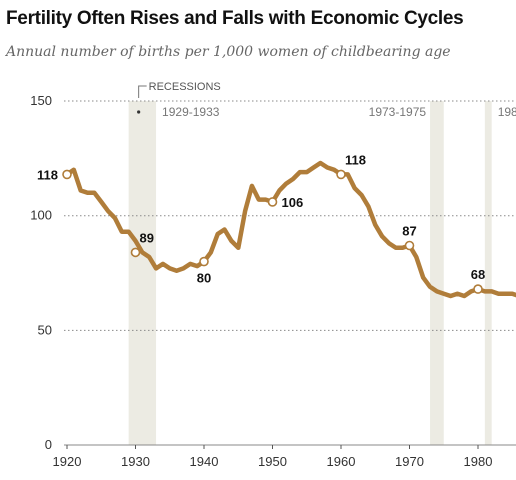 The width and height of the screenshot is (516, 480). Describe the element at coordinates (398, 112) in the screenshot. I see `recession-label: 1973-1975` at that location.